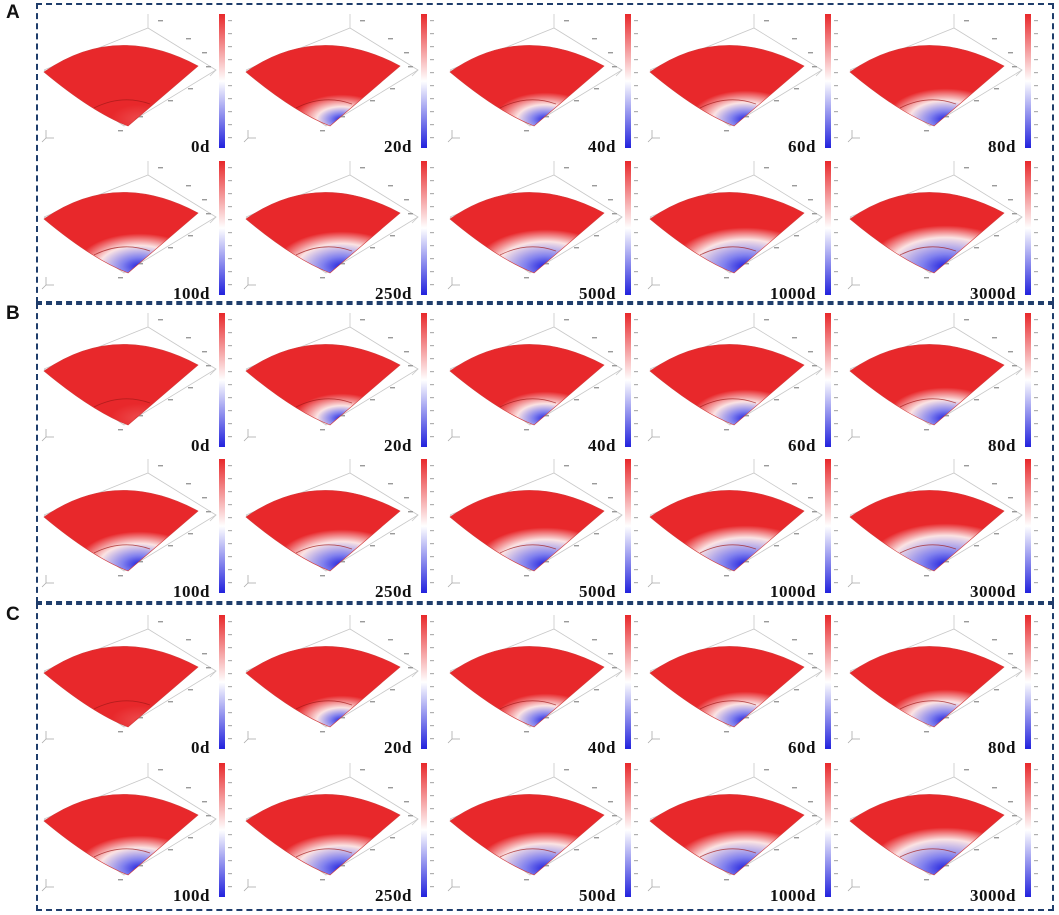 This screenshot has width=1059, height=915. Describe the element at coordinates (793, 591) in the screenshot. I see `time-label: 1000d` at that location.